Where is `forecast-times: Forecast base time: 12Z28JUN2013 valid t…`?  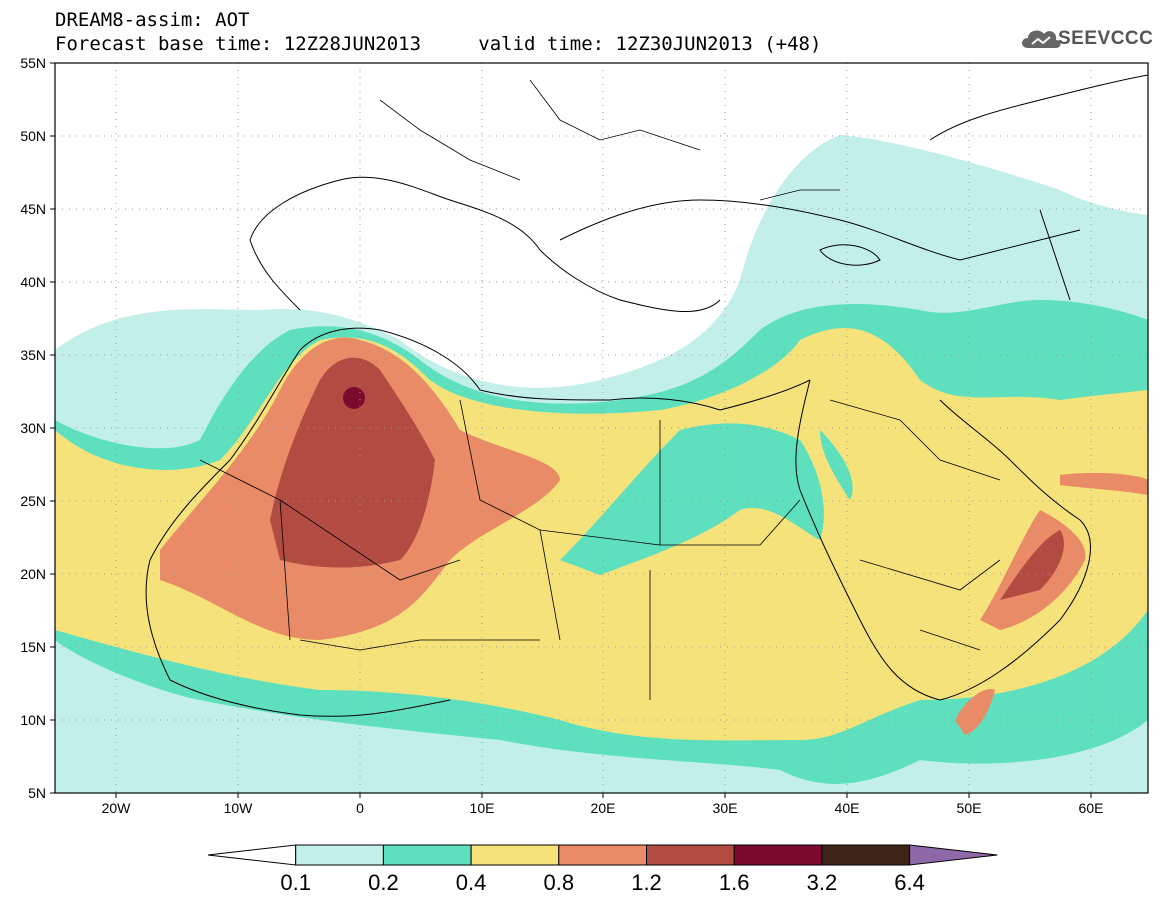
forecast-times: Forecast base time: 12Z28JUN2013 valid t… is located at coordinates (438, 44).